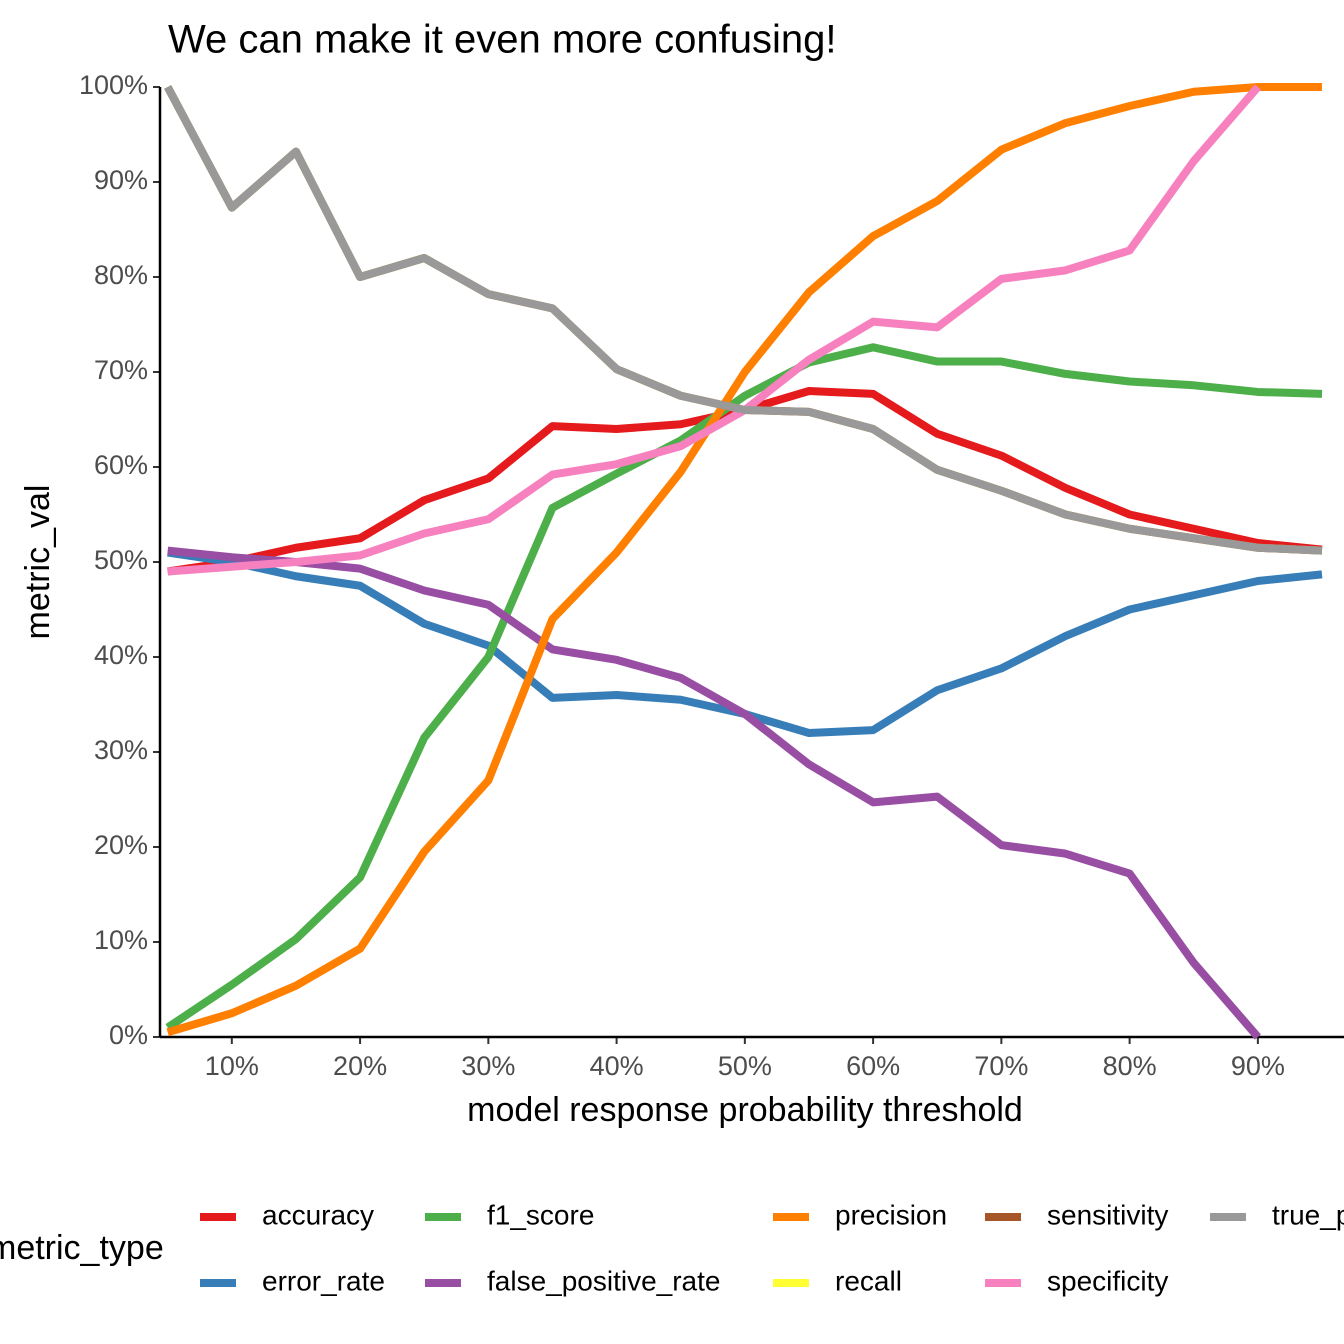  What do you see at coordinates (121, 370) in the screenshot?
I see `y-tick-label: 70%` at bounding box center [121, 370].